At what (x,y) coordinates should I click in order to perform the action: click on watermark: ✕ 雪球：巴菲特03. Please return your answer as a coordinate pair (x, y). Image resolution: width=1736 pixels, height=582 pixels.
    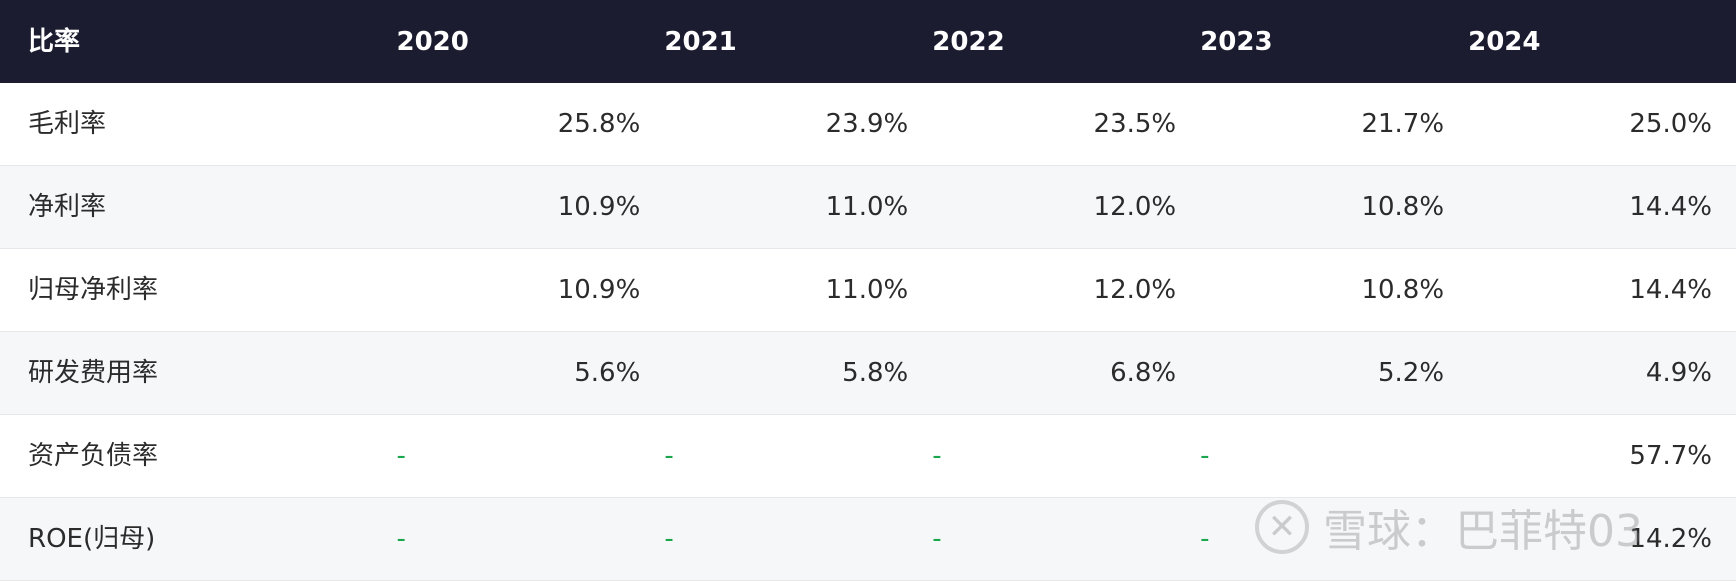
    Looking at the image, I should click on (1449, 527).